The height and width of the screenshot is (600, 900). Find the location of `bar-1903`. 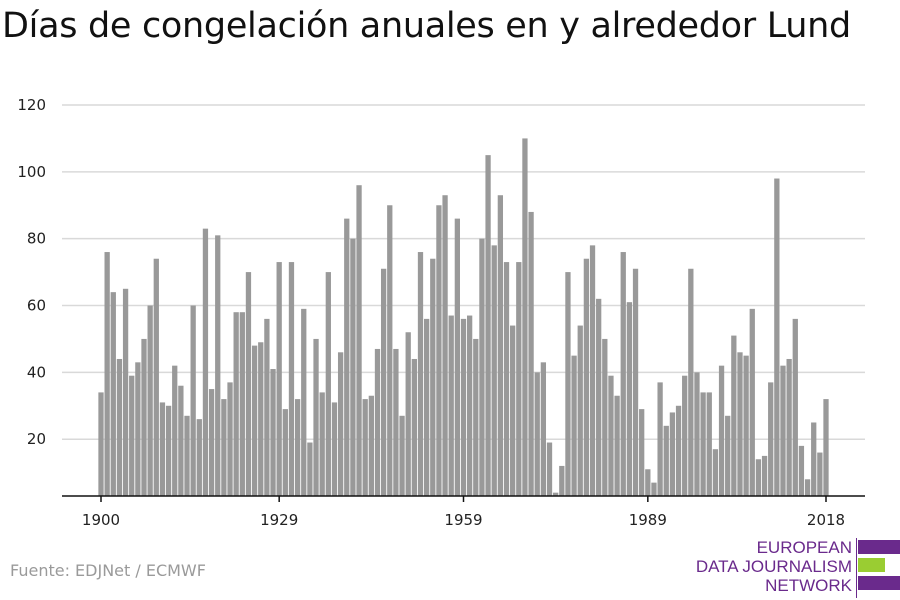

bar-1903 is located at coordinates (119, 427).